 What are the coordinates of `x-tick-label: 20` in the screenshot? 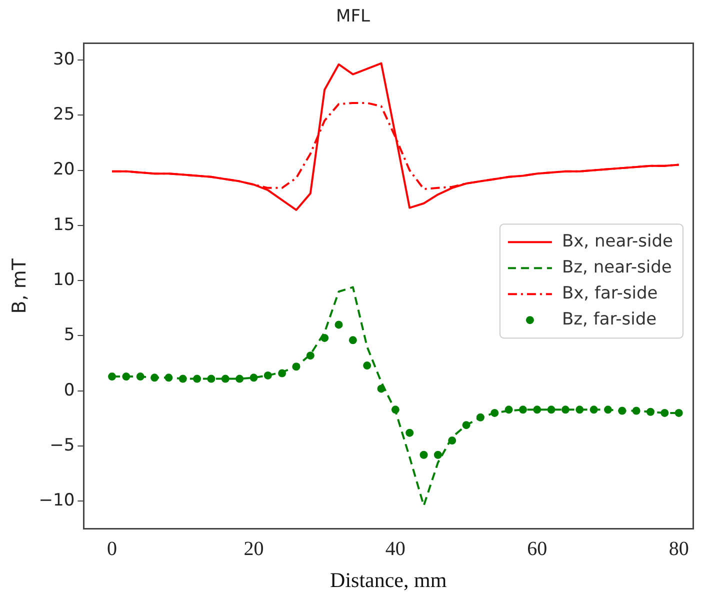 It's located at (254, 549).